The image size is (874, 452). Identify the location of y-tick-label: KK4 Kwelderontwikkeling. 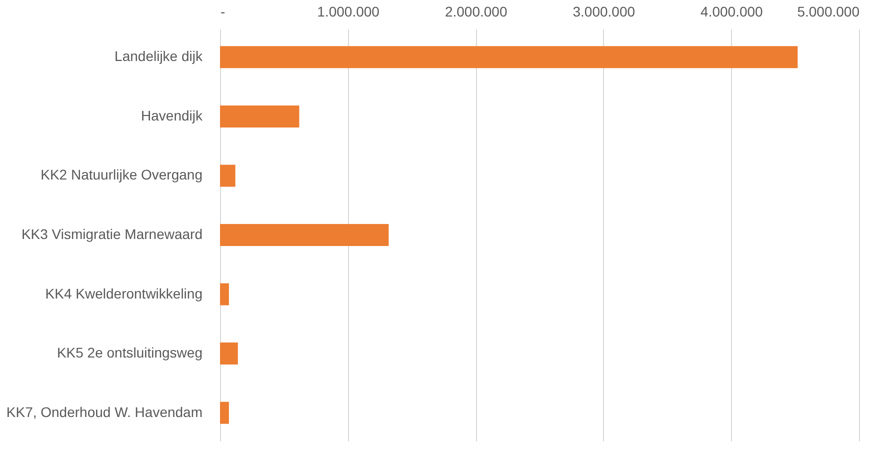
(123, 293).